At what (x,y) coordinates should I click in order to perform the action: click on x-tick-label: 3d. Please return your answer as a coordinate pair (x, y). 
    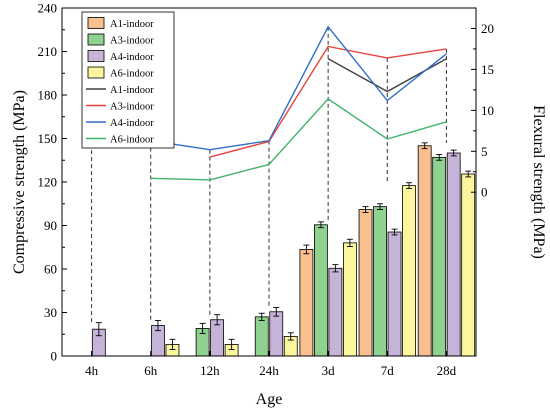
    Looking at the image, I should click on (329, 370).